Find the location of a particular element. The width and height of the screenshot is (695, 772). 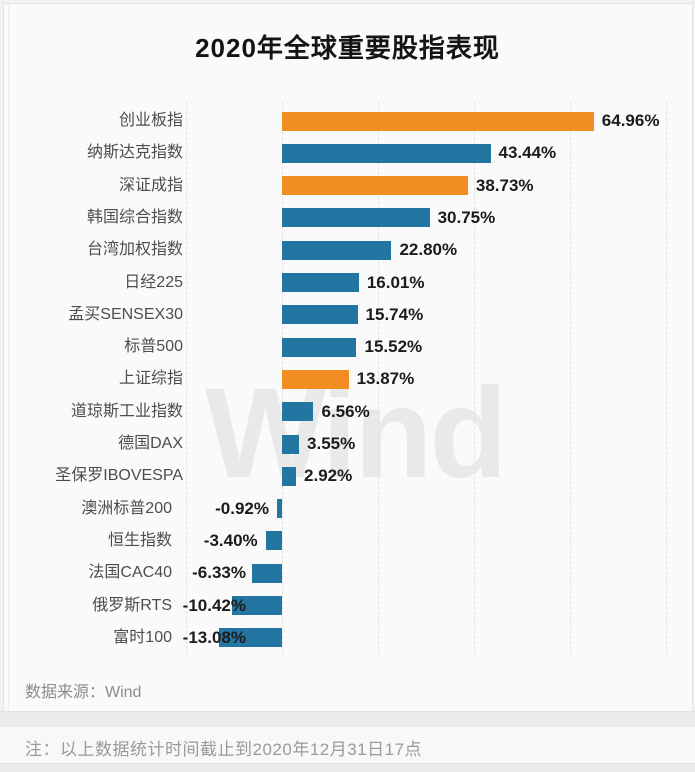

category-label: 纳斯达克指数 is located at coordinates (134, 153).